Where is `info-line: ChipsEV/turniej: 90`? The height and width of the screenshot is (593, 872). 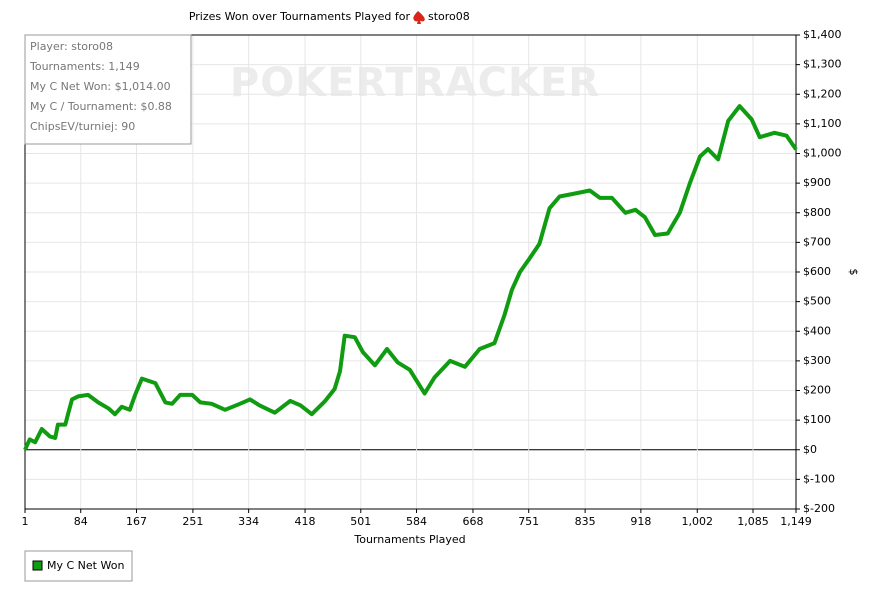
info-line: ChipsEV/turniej: 90 is located at coordinates (82, 126).